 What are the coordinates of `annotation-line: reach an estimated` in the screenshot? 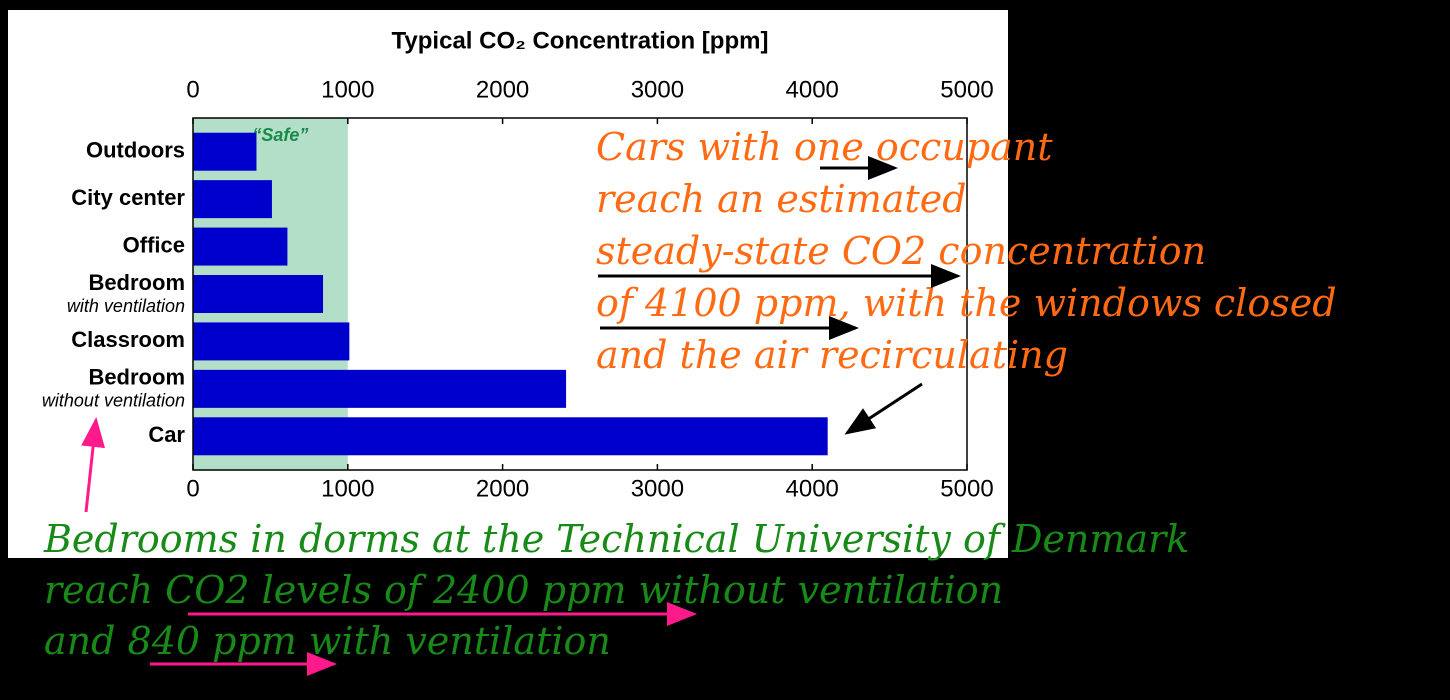 It's located at (781, 199).